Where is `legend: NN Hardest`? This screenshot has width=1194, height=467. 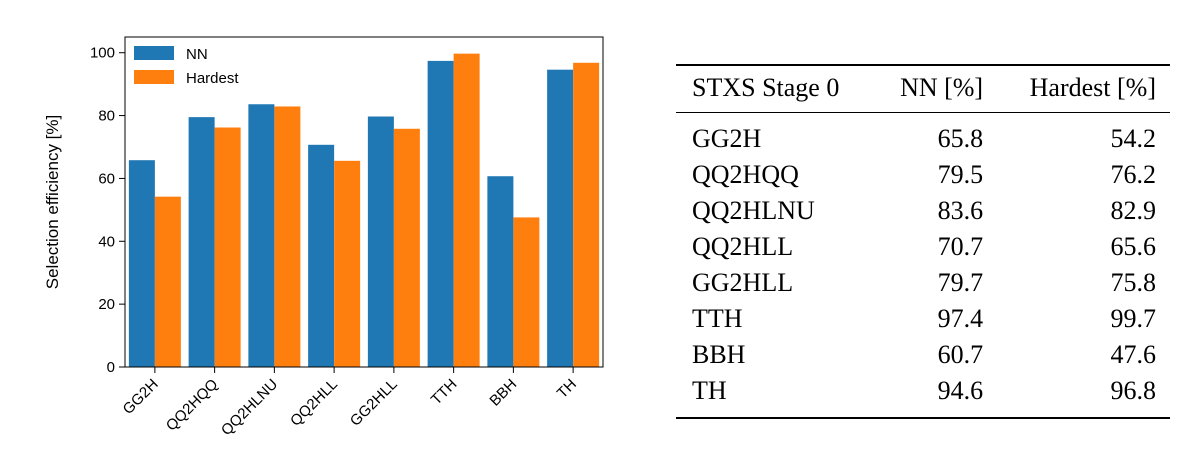
legend: NN Hardest is located at coordinates (186, 66).